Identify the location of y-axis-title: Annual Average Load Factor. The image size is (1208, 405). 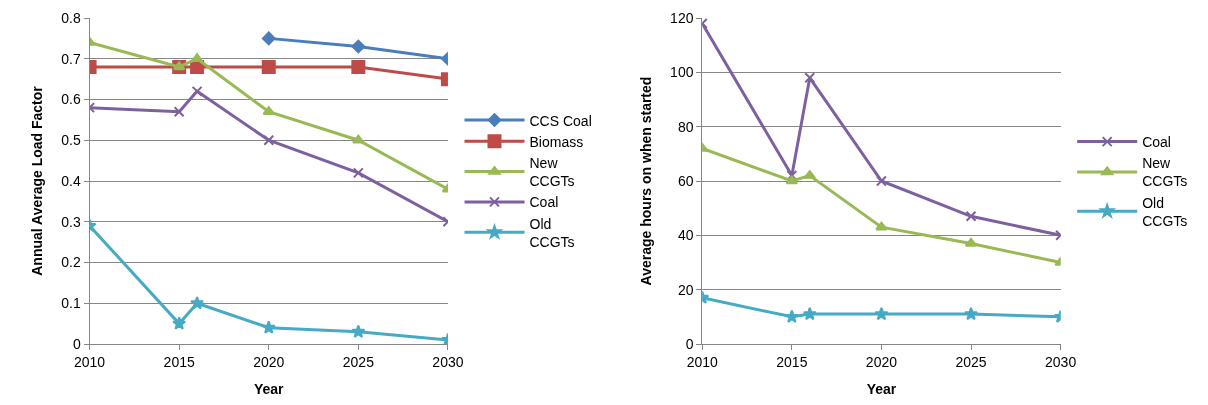
(36, 180).